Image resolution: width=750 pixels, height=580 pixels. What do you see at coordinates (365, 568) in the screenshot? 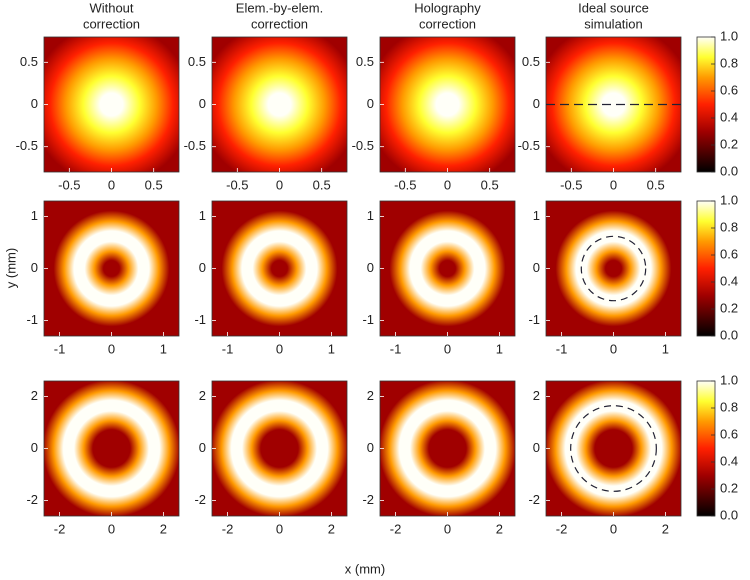
I see `x-axis-label: x (mm)` at bounding box center [365, 568].